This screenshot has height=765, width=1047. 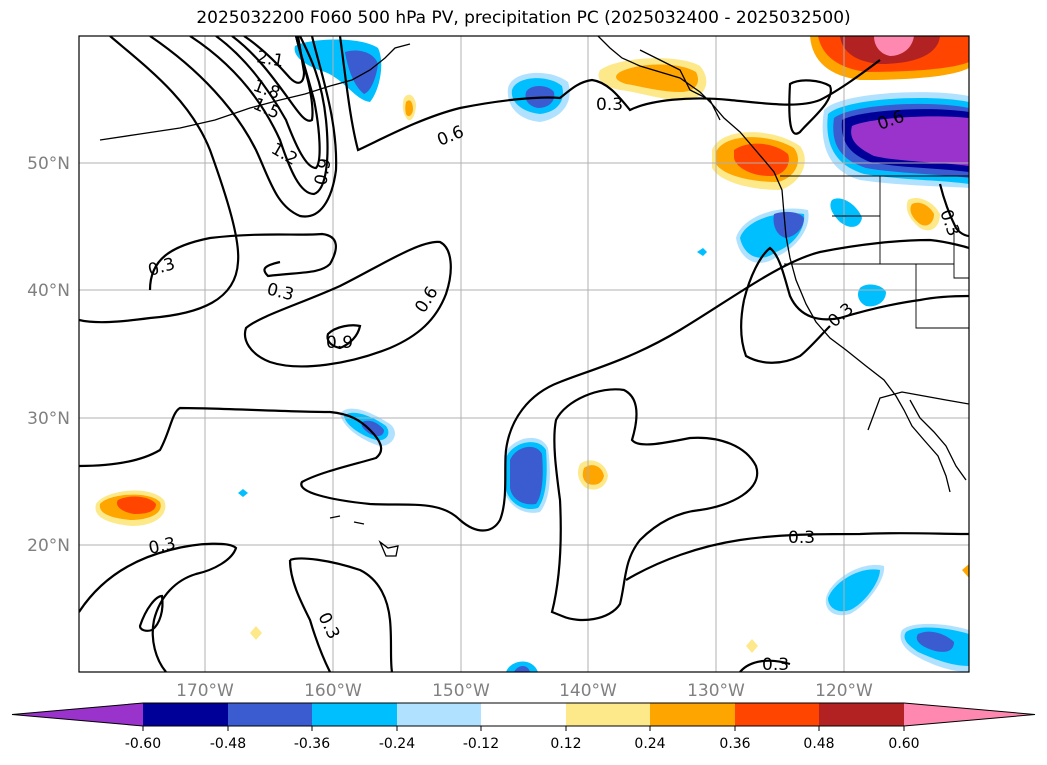 What do you see at coordinates (885, 214) in the screenshot?
I see `precip-blob-idaho` at bounding box center [885, 214].